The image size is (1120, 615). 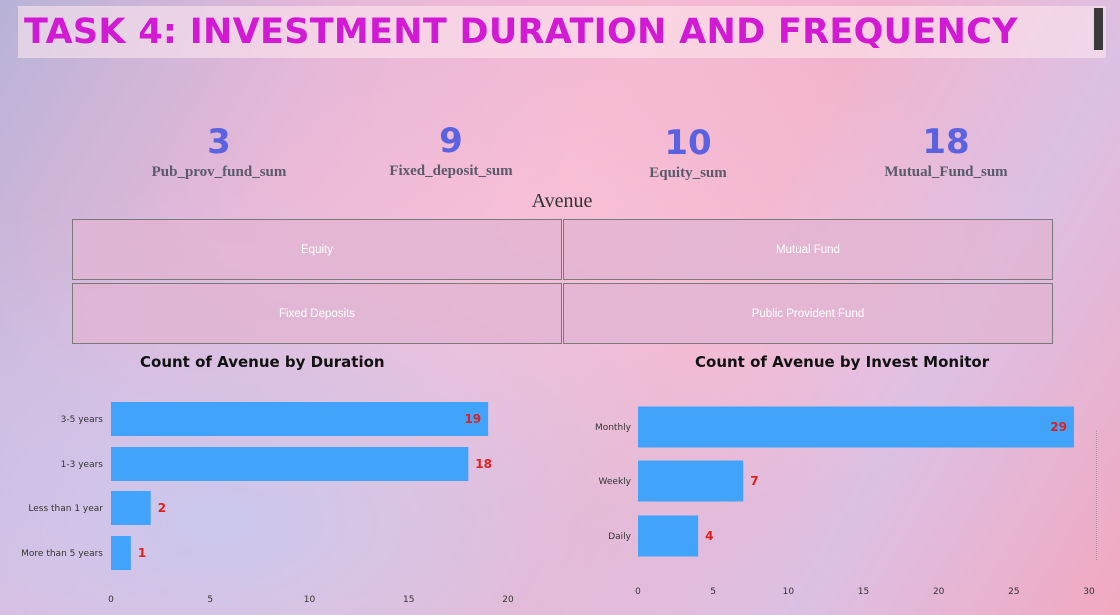 I want to click on avenue-slicer-title: Avenue, so click(x=562, y=201).